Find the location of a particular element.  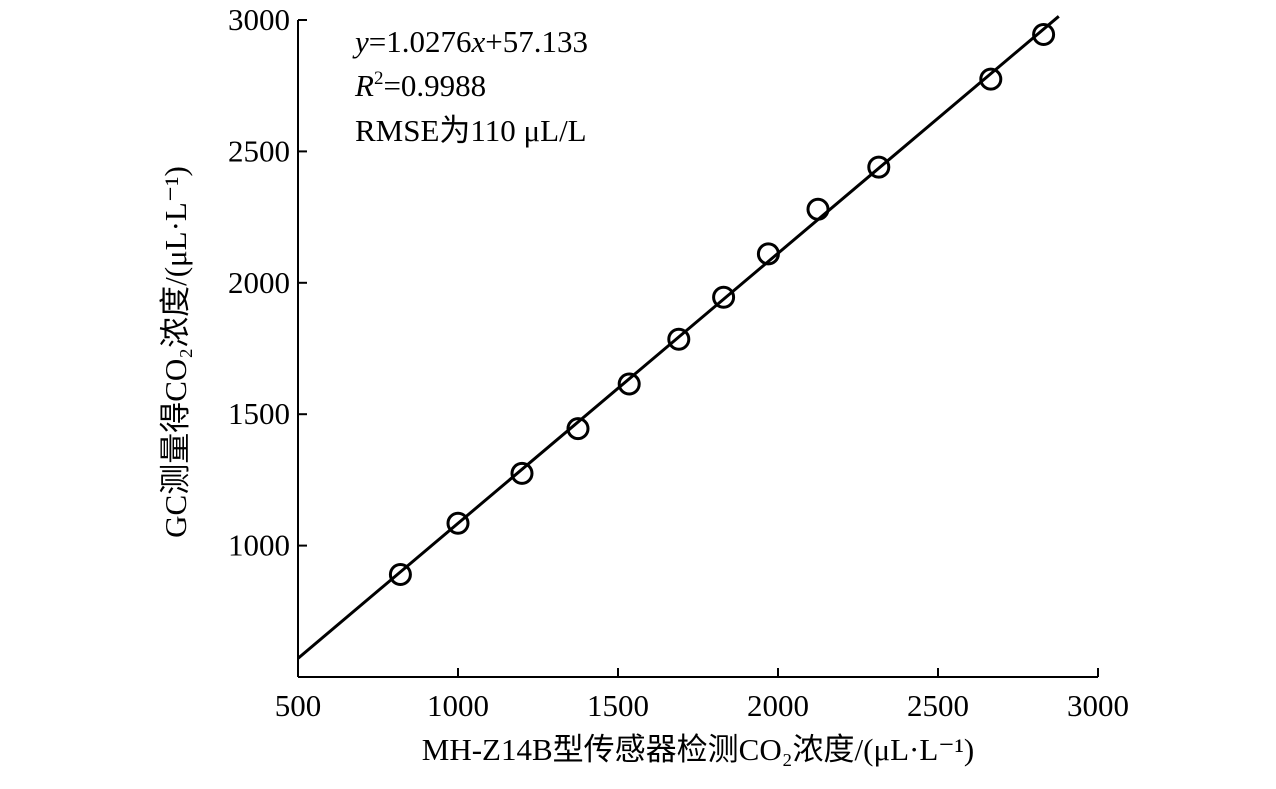

equation-annotation: y=1.0276x+57.133 is located at coordinates (470, 41).